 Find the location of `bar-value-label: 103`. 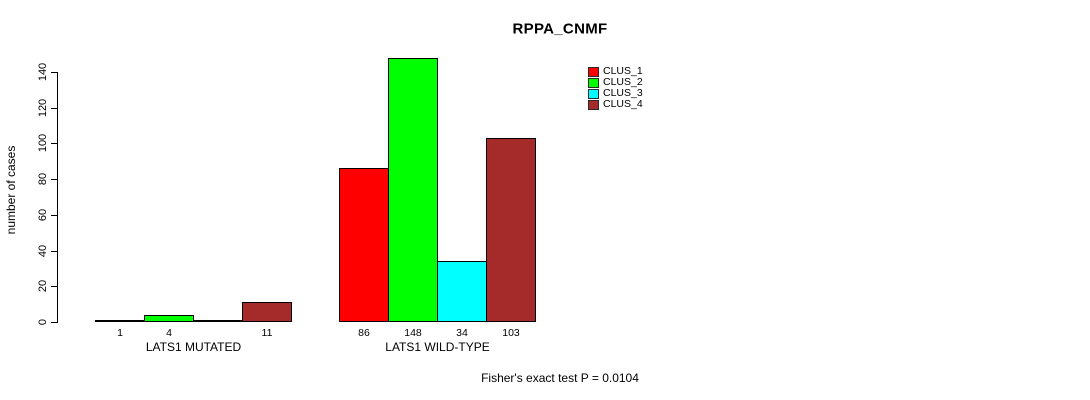

bar-value-label: 103 is located at coordinates (511, 333).